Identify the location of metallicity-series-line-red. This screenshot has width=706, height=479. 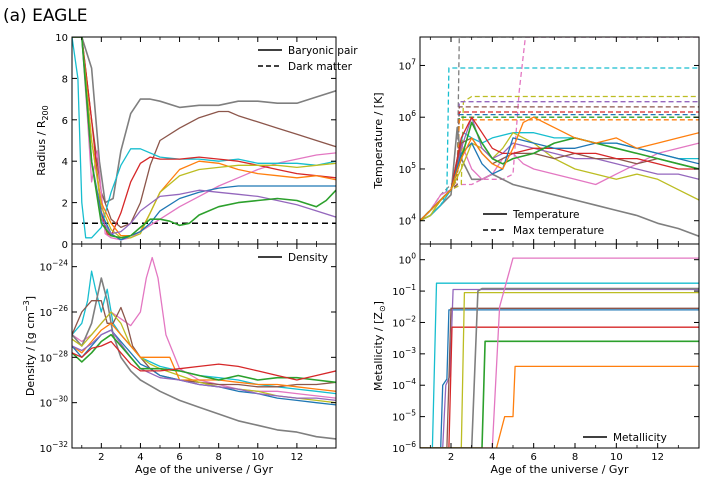
(559, 387).